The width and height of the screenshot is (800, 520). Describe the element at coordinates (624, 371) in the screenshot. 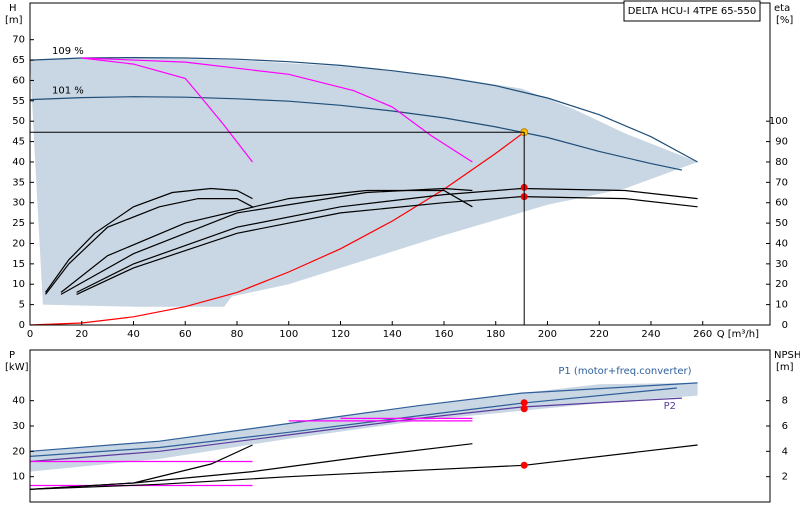

I see `series-label: P1 (motor+freq.converter)` at that location.